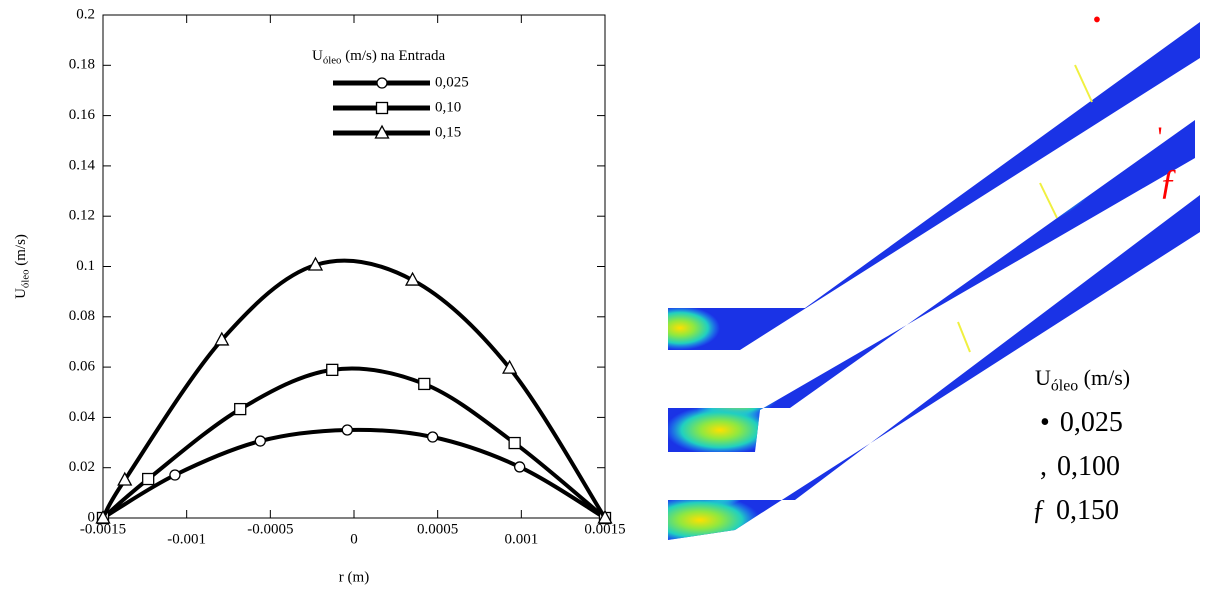 The image size is (1226, 593). Describe the element at coordinates (521, 539) in the screenshot. I see `x-tick-label: 0.001` at that location.